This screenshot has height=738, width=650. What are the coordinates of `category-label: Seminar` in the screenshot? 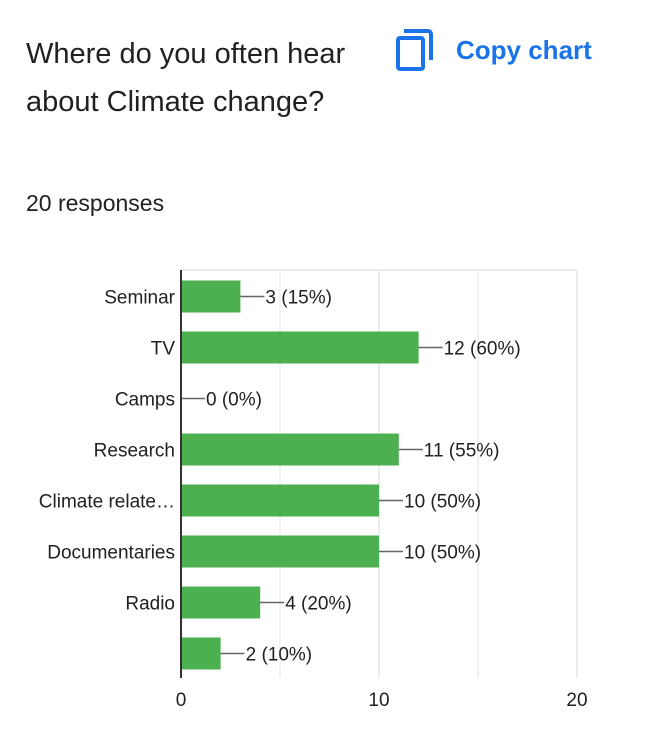 It's located at (139, 298).